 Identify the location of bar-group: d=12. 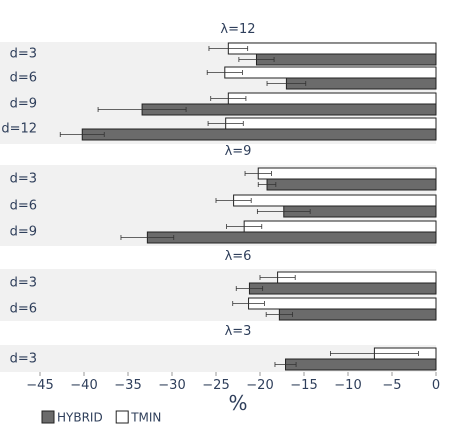
(219, 129).